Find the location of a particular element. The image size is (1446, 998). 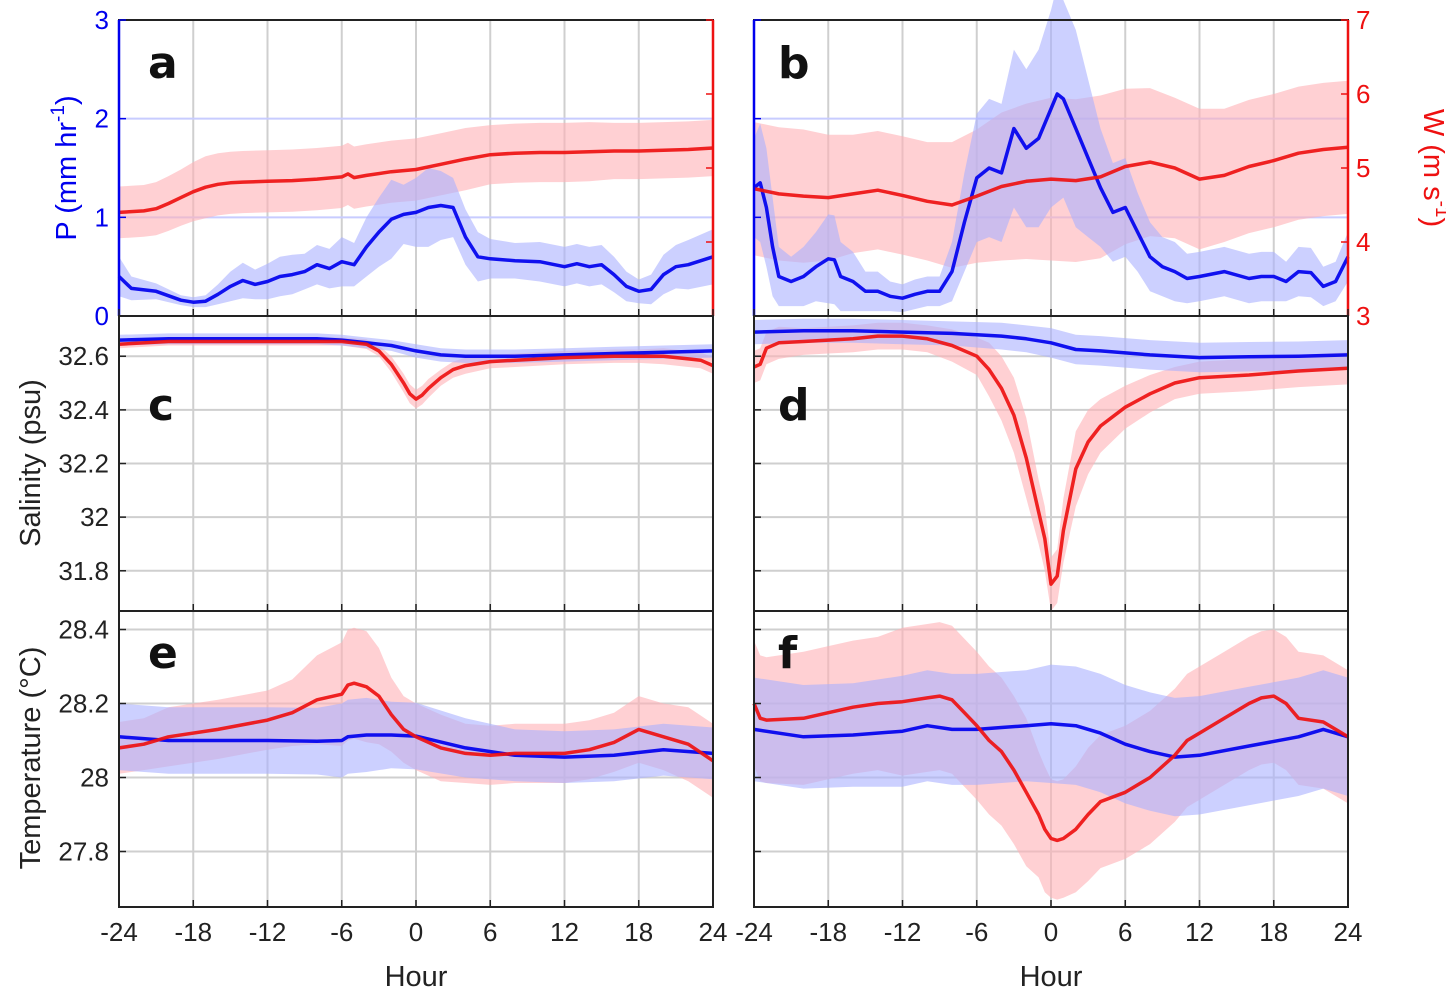

panel-label-f: f is located at coordinates (788, 653).